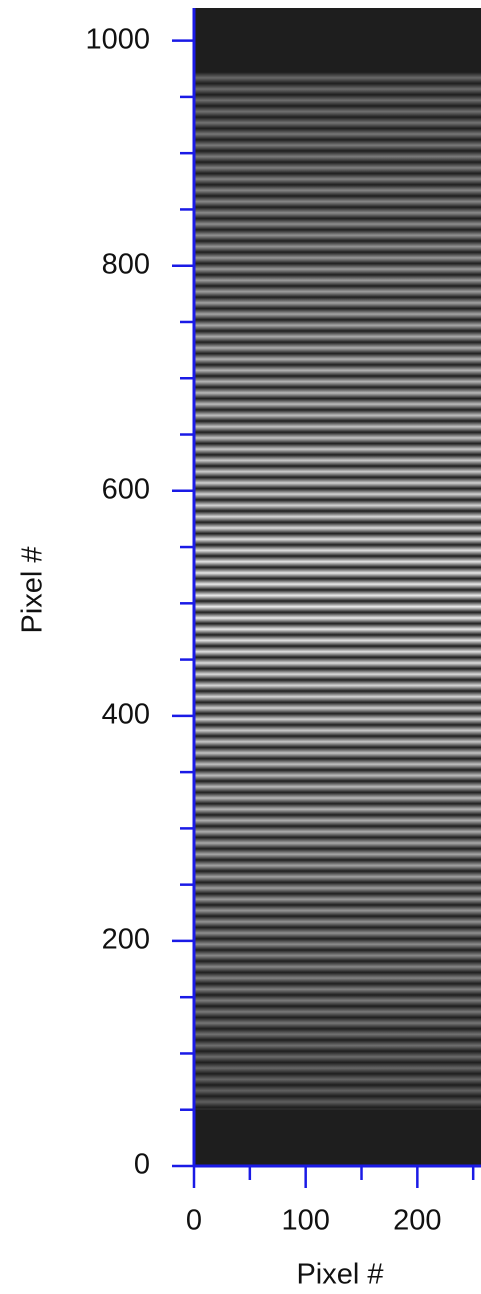 The width and height of the screenshot is (481, 1294). Describe the element at coordinates (126, 264) in the screenshot. I see `y-tick-label: 800` at that location.